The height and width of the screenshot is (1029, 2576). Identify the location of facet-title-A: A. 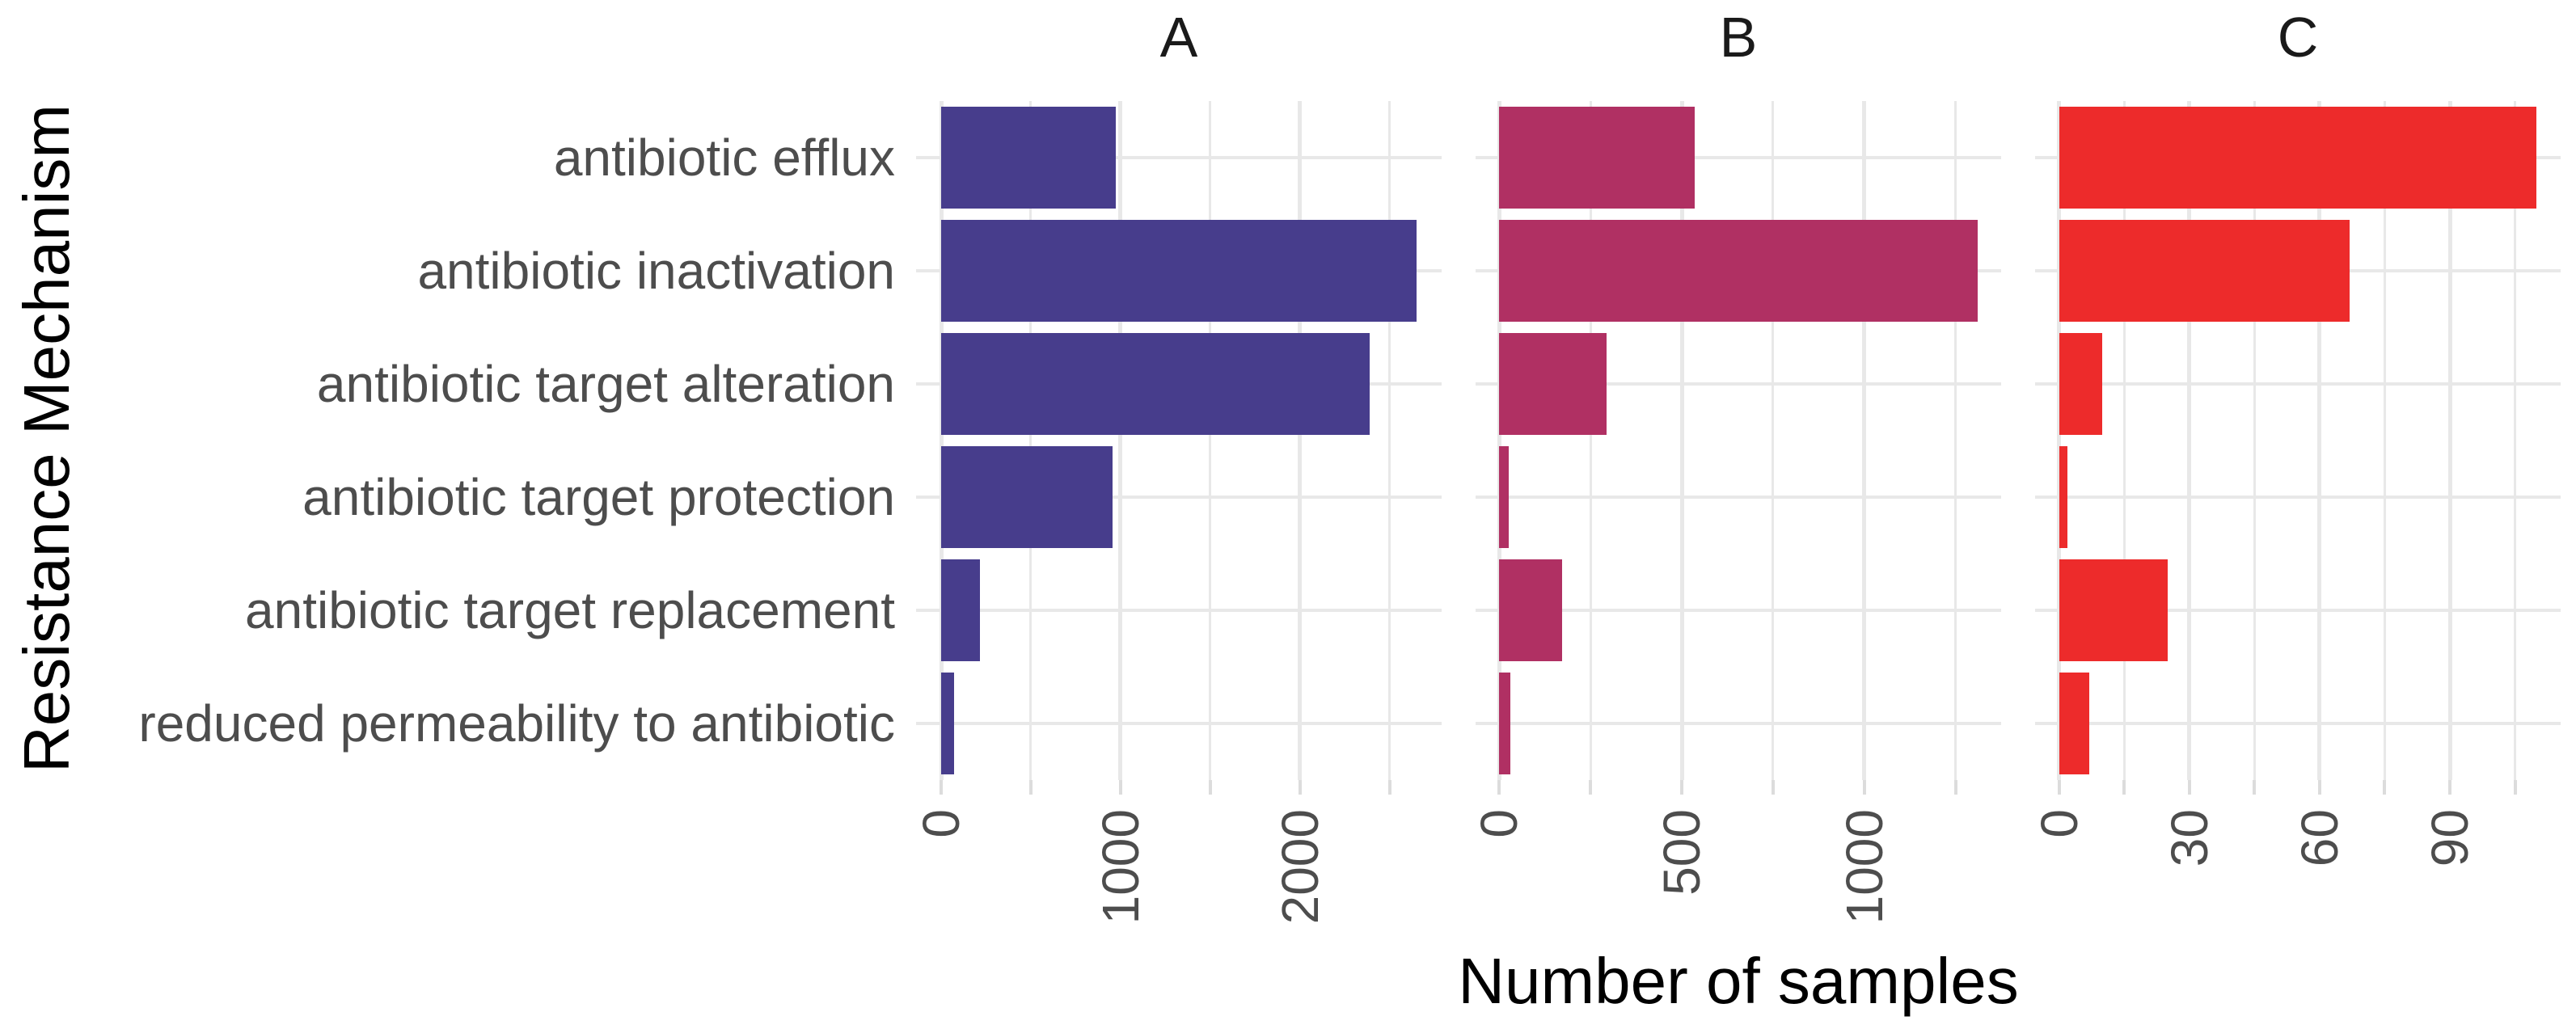
(1178, 37).